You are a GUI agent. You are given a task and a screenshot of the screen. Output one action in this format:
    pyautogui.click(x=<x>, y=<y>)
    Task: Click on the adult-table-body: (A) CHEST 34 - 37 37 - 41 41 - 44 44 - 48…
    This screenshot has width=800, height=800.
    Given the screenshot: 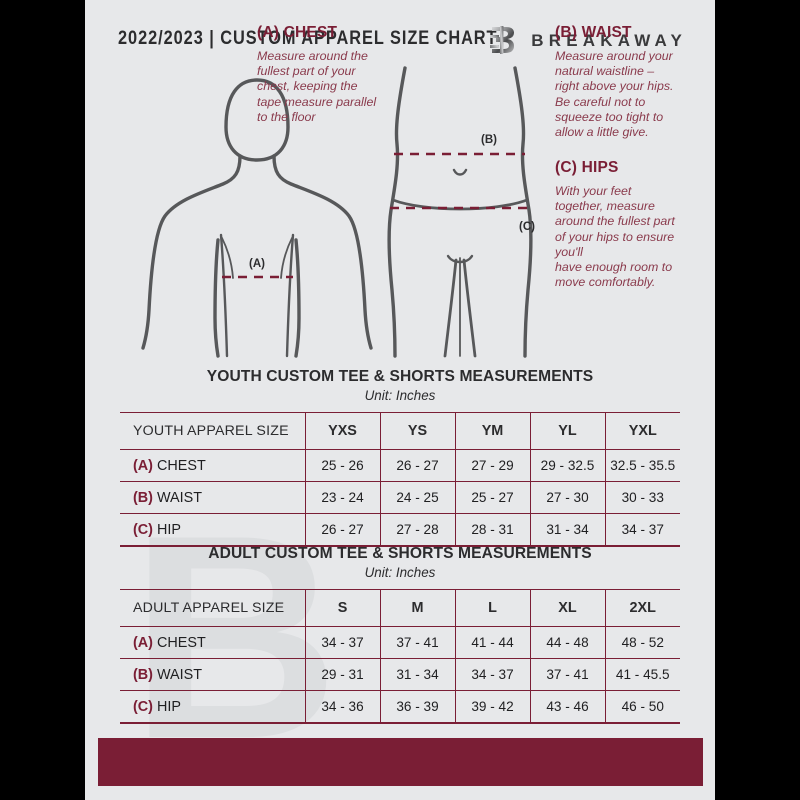 What is the action you would take?
    pyautogui.click(x=400, y=674)
    